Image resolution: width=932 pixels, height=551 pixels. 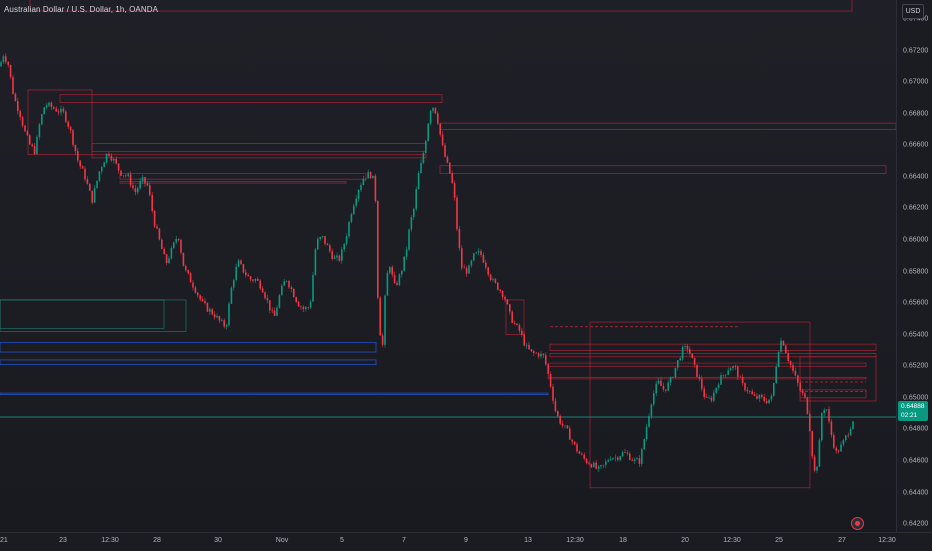 What do you see at coordinates (282, 540) in the screenshot?
I see `time-axis-label: Nov` at bounding box center [282, 540].